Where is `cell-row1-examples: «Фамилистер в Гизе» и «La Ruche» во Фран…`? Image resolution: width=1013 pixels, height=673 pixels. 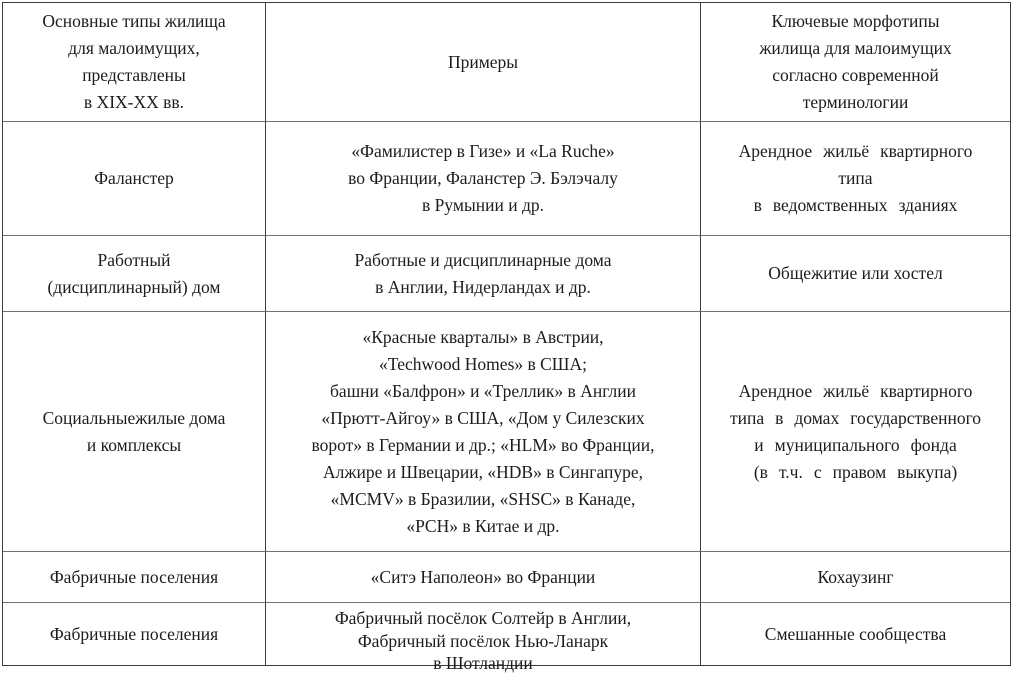
cell-row1-examples: «Фамилистер в Гизе» и «La Ruche» во Фран… is located at coordinates (483, 179).